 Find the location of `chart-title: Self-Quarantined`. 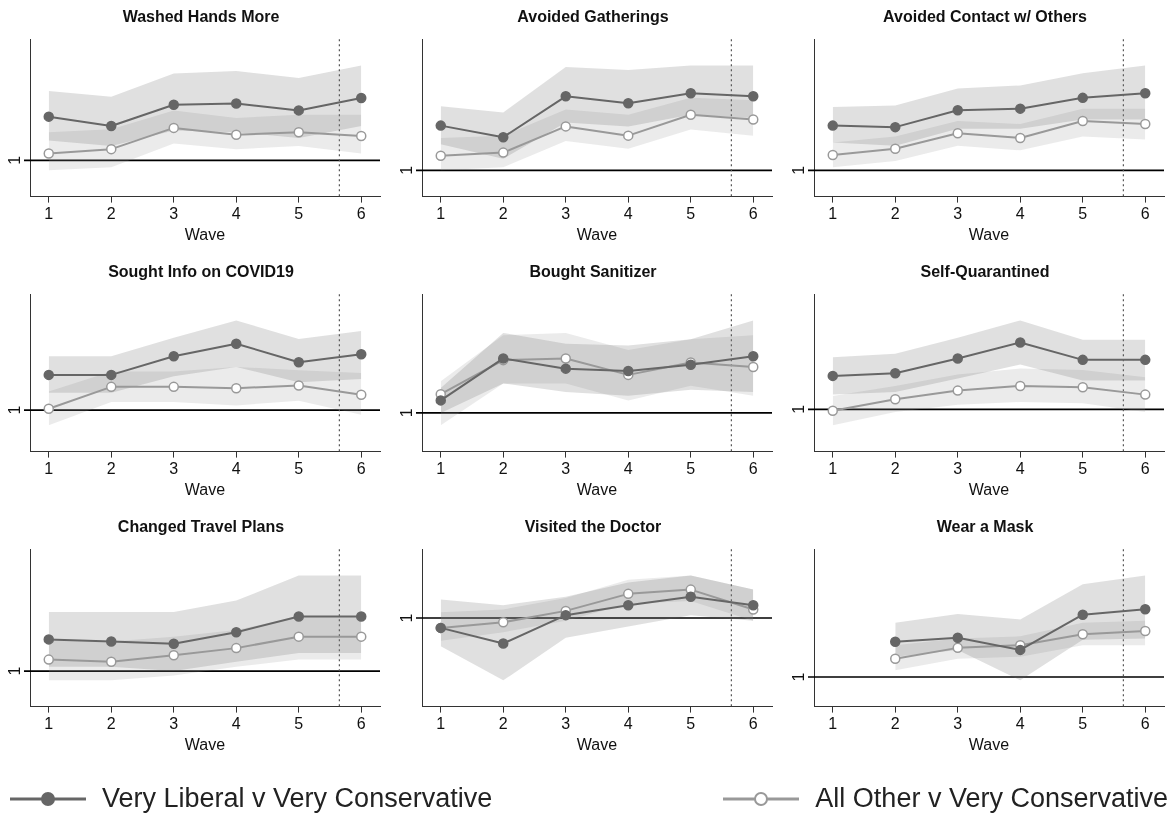

chart-title: Self-Quarantined is located at coordinates (985, 272).